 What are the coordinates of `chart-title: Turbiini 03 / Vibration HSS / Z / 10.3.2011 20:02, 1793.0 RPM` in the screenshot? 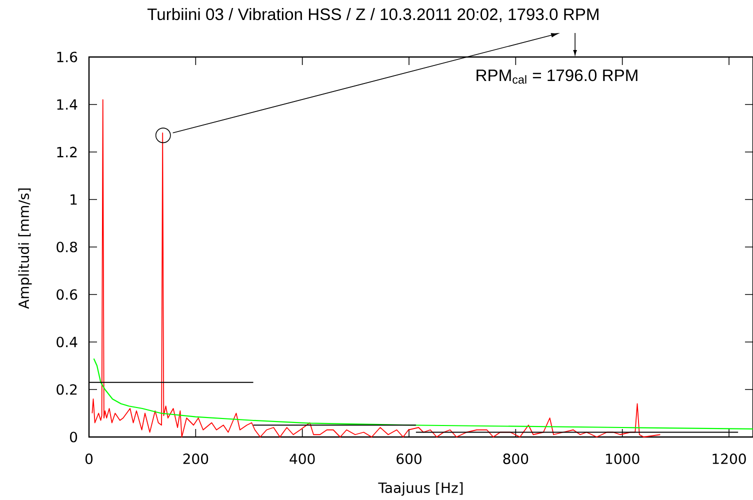 It's located at (372, 15).